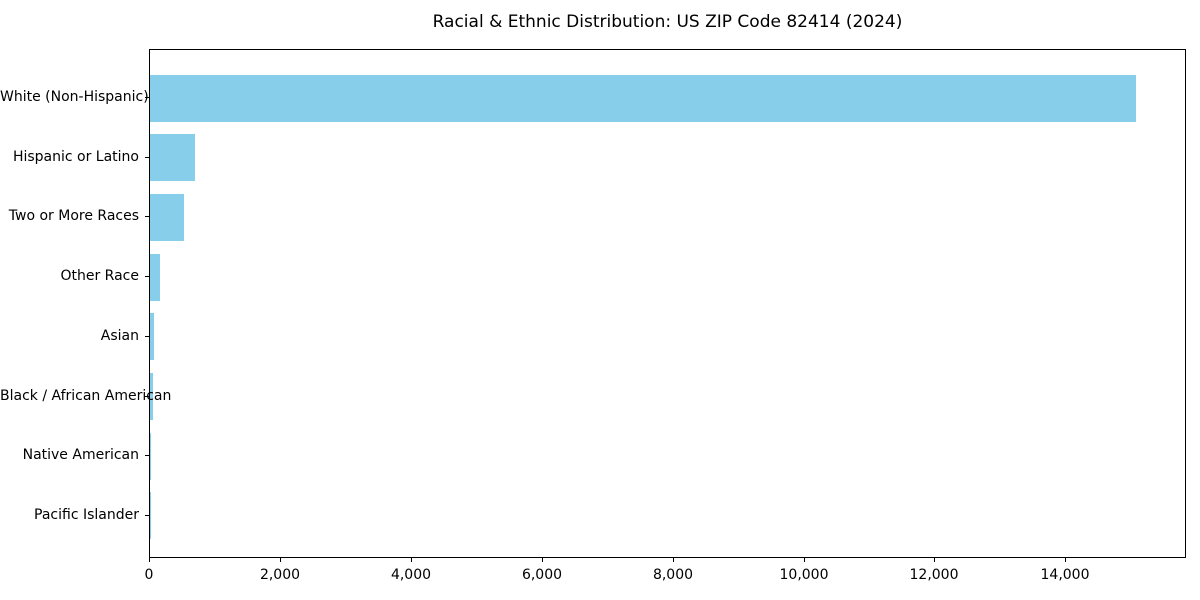  What do you see at coordinates (74, 97) in the screenshot?
I see `y-tick-label: White (Non-Hispanic)` at bounding box center [74, 97].